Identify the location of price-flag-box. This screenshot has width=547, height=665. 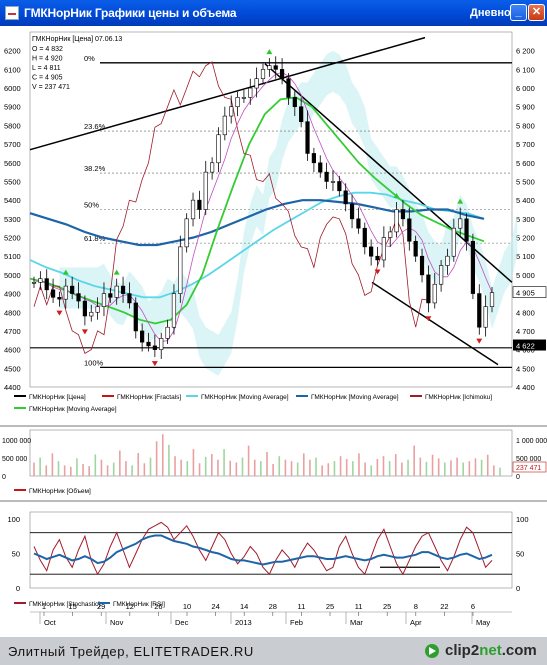
(529, 345).